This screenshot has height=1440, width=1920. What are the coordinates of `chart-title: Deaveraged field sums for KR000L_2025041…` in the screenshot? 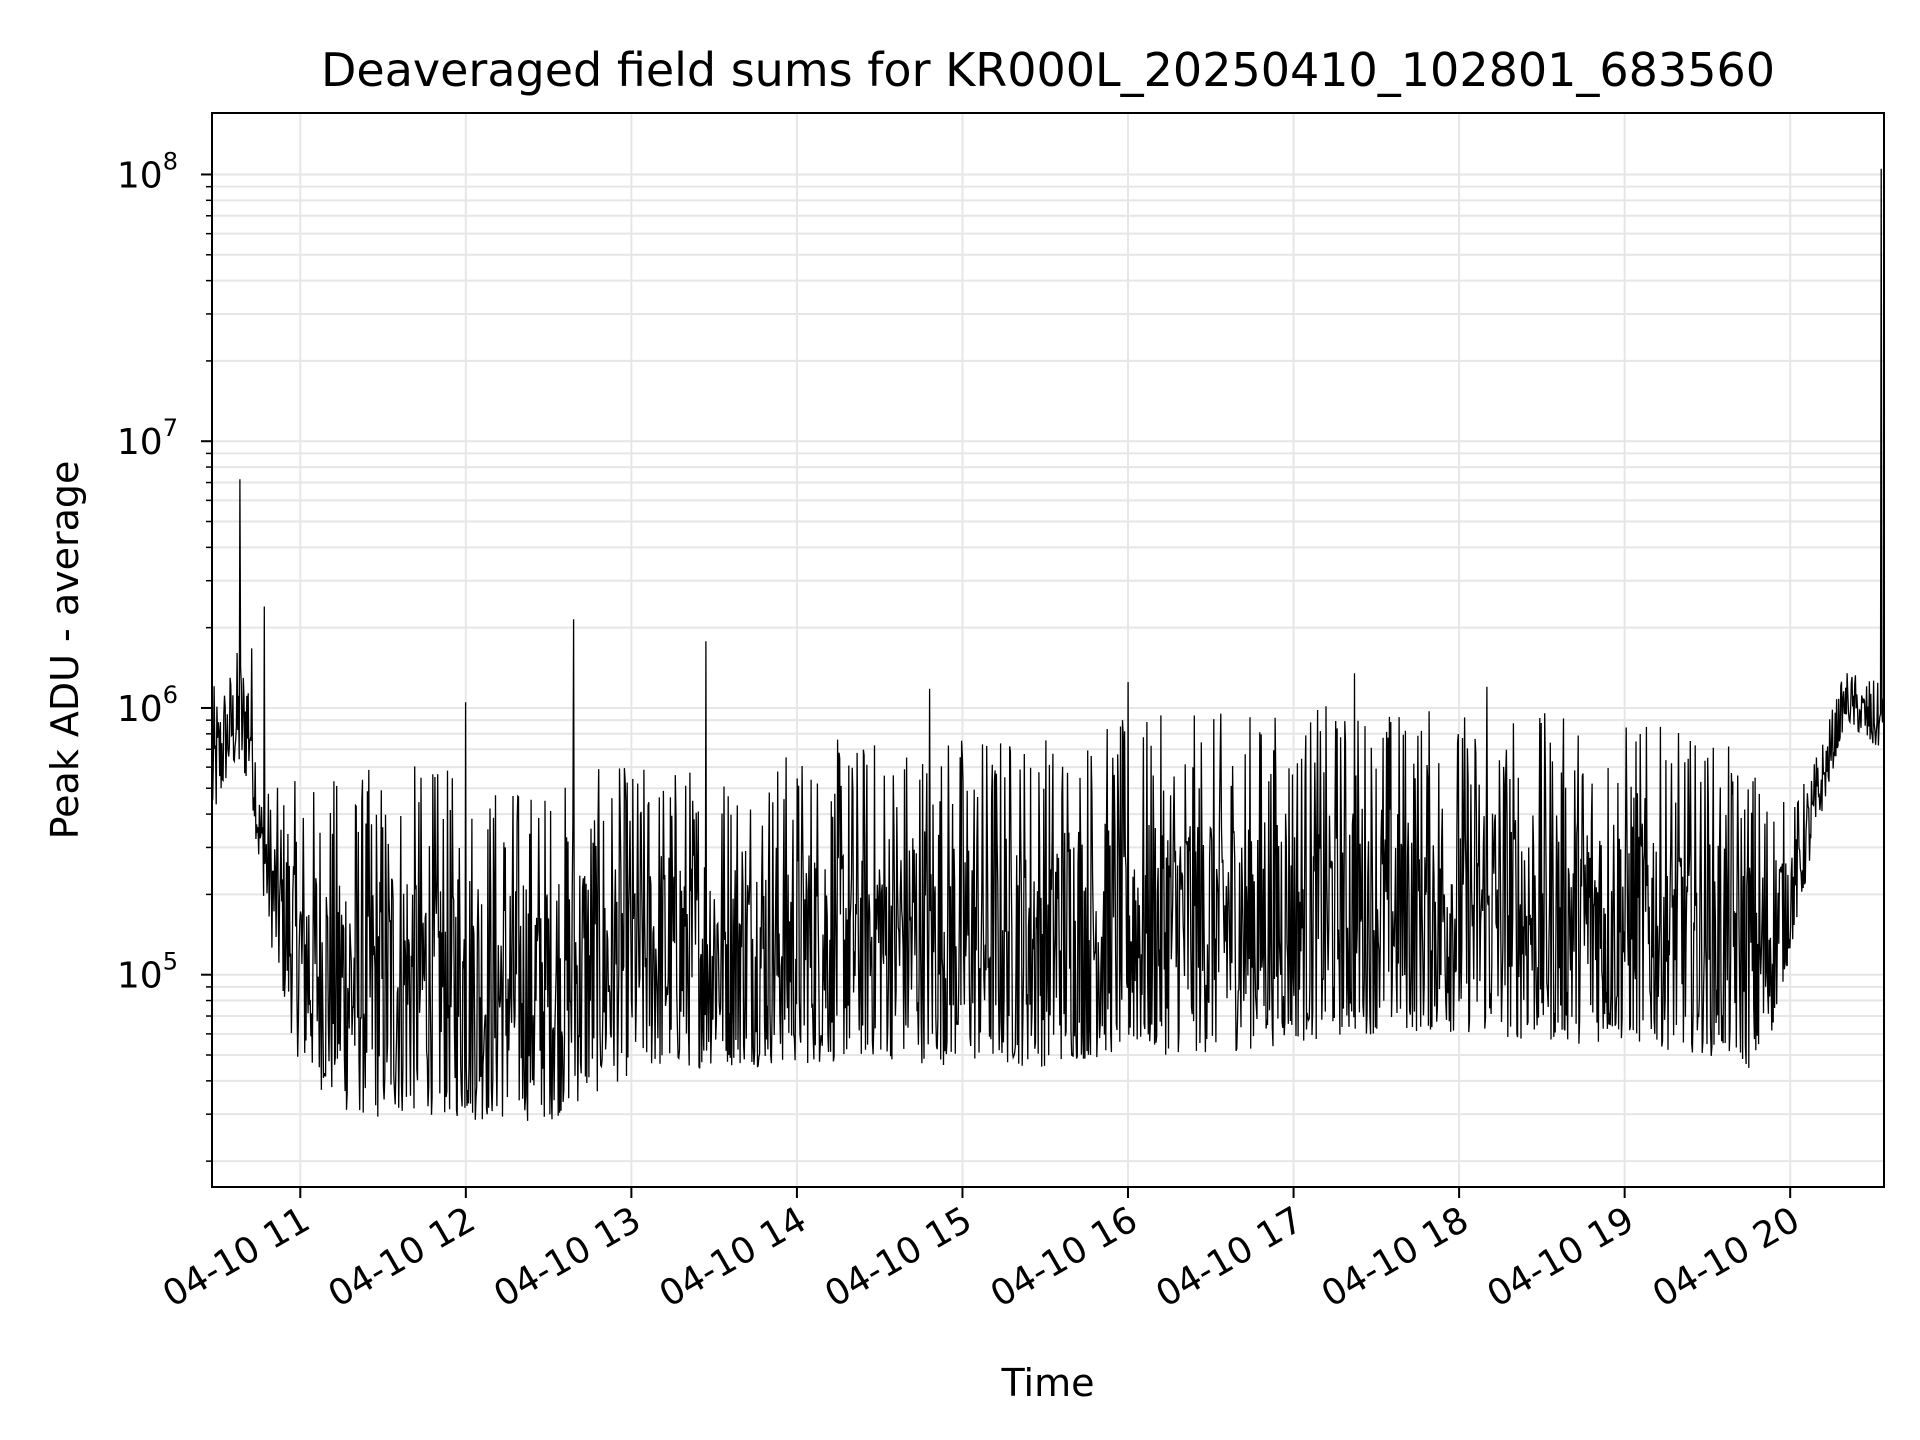 It's located at (1048, 70).